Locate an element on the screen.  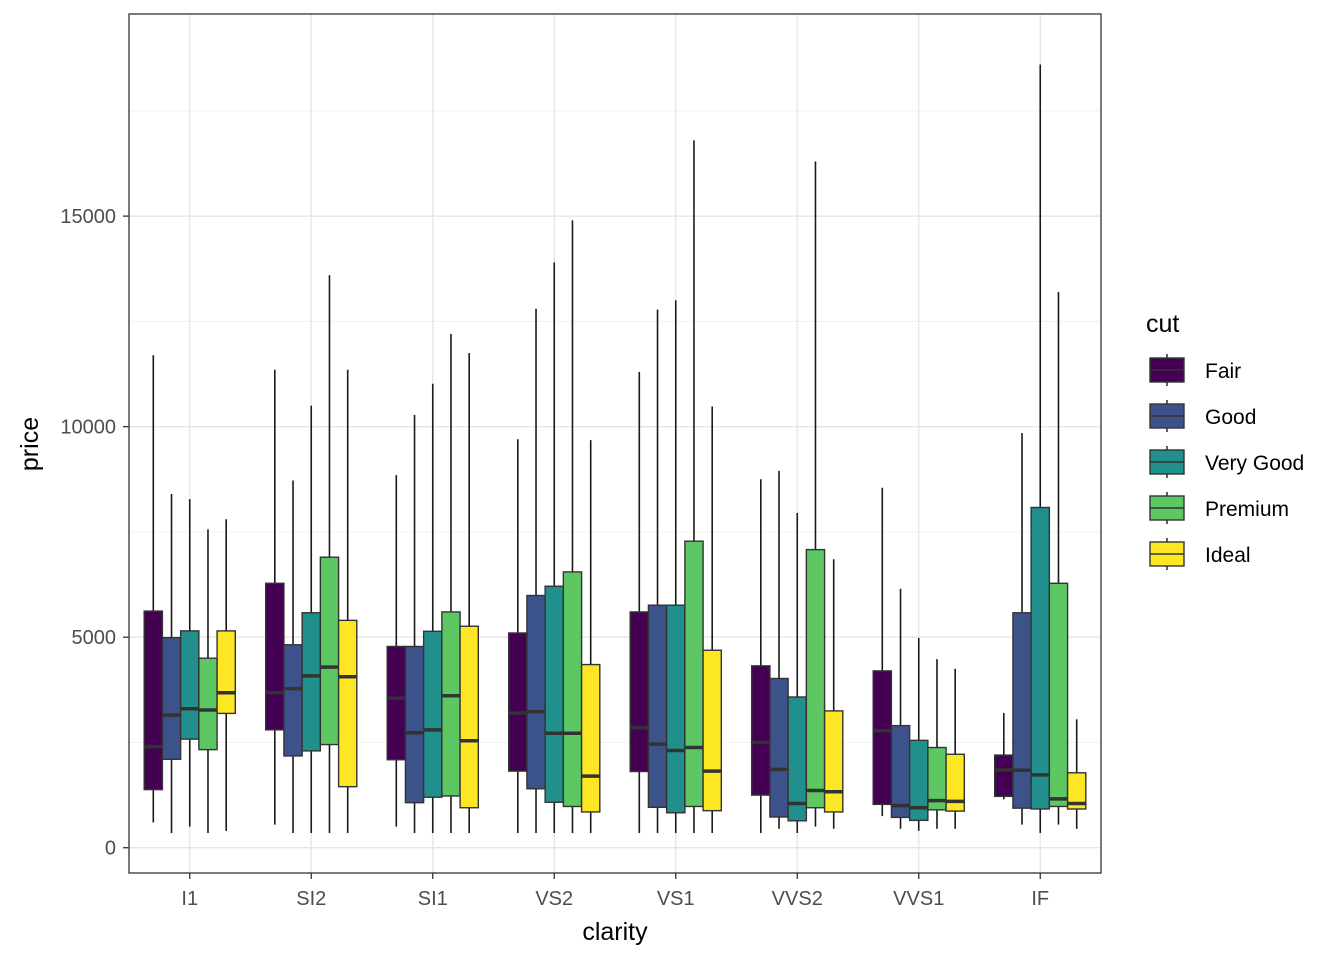
boxplot-premium-si1 is located at coordinates (451, 583).